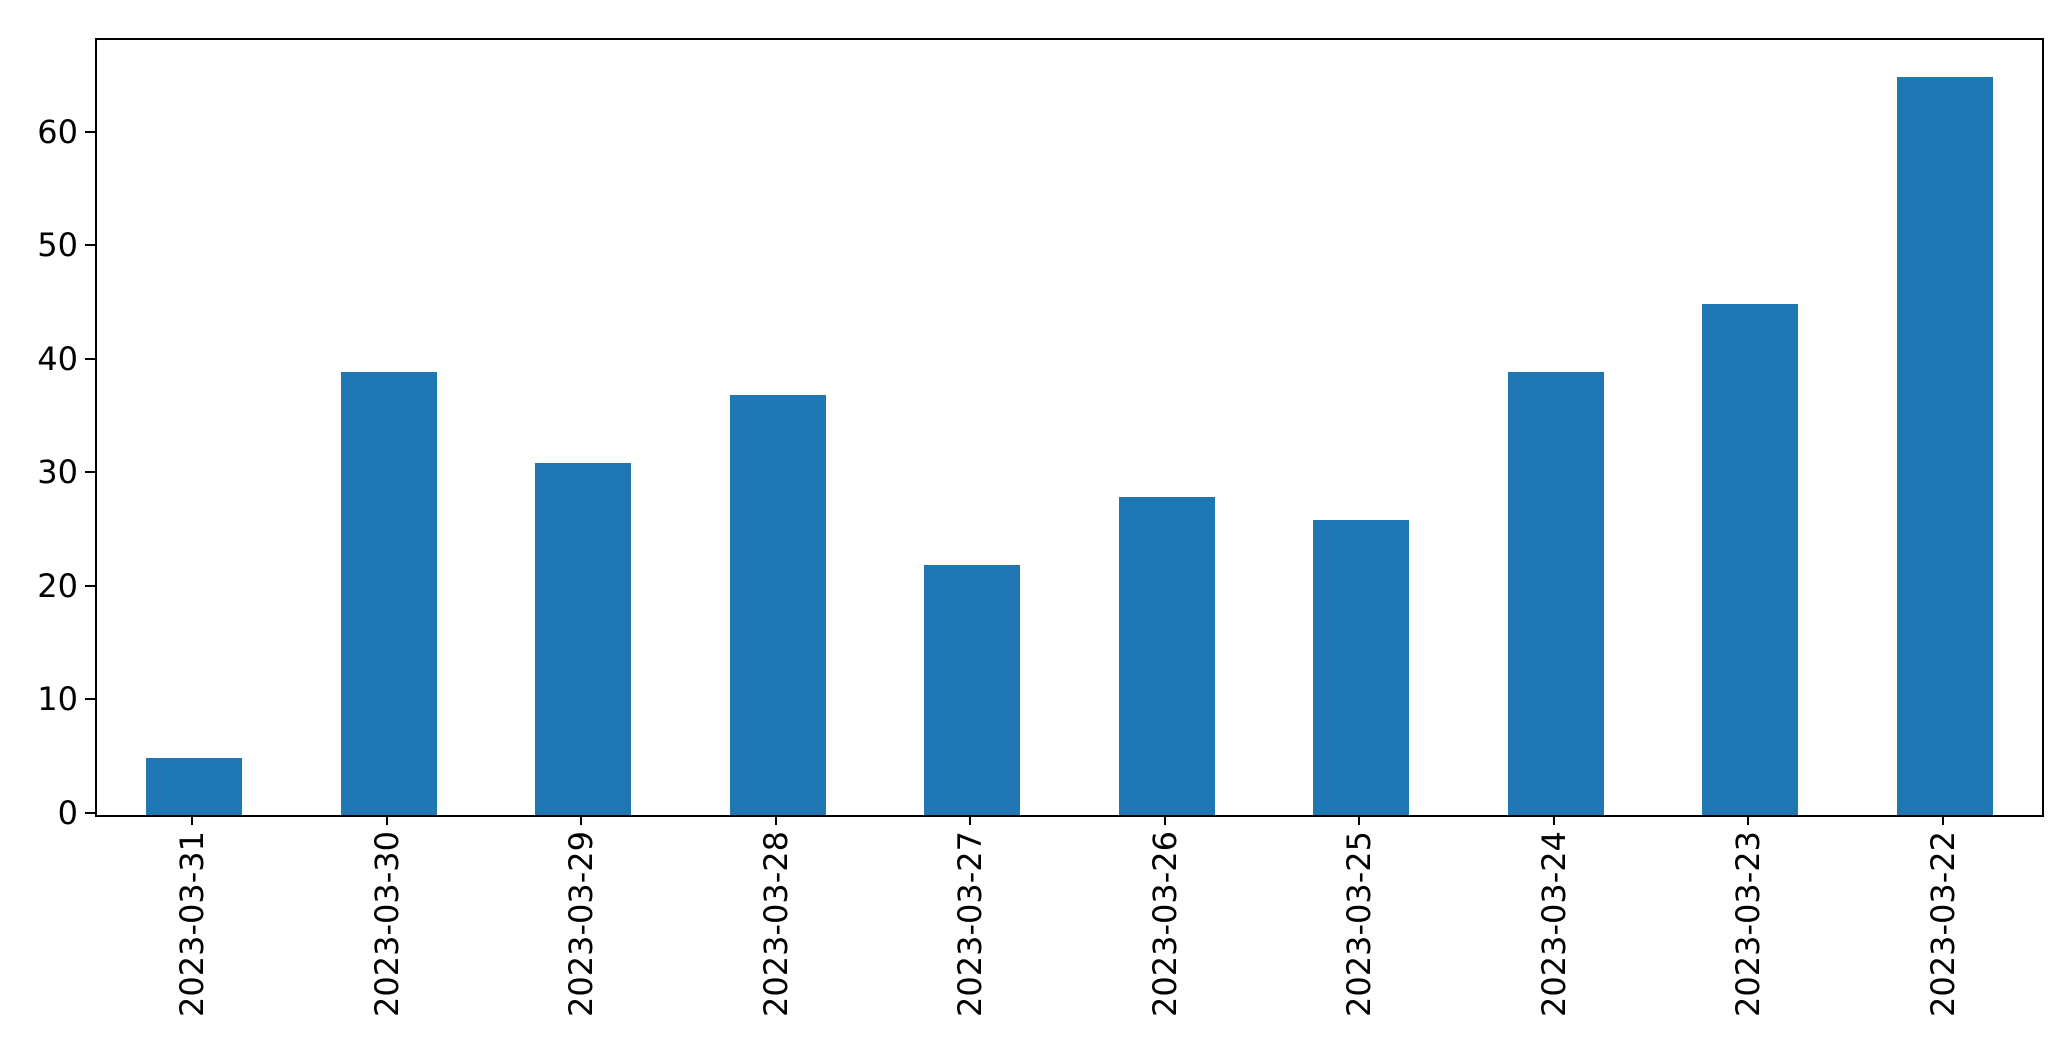 The width and height of the screenshot is (2071, 1061). What do you see at coordinates (775, 924) in the screenshot?
I see `x-tick-label-2023-03-28: 2023-03-28` at bounding box center [775, 924].